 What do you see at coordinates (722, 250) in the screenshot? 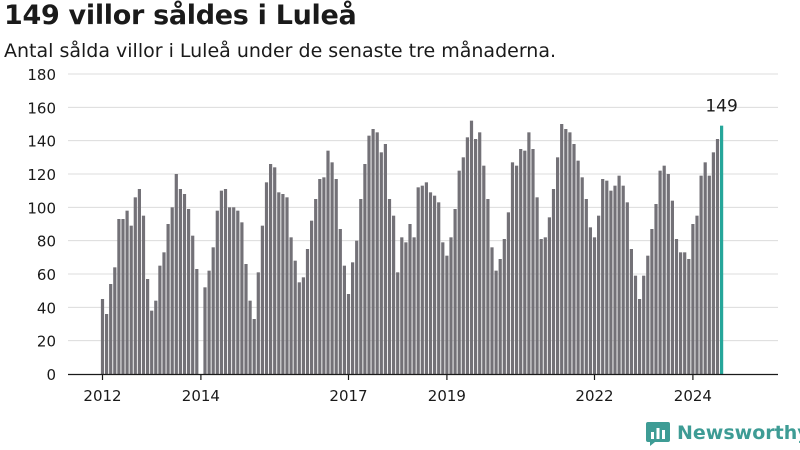
I see `bar-highlight` at bounding box center [722, 250].